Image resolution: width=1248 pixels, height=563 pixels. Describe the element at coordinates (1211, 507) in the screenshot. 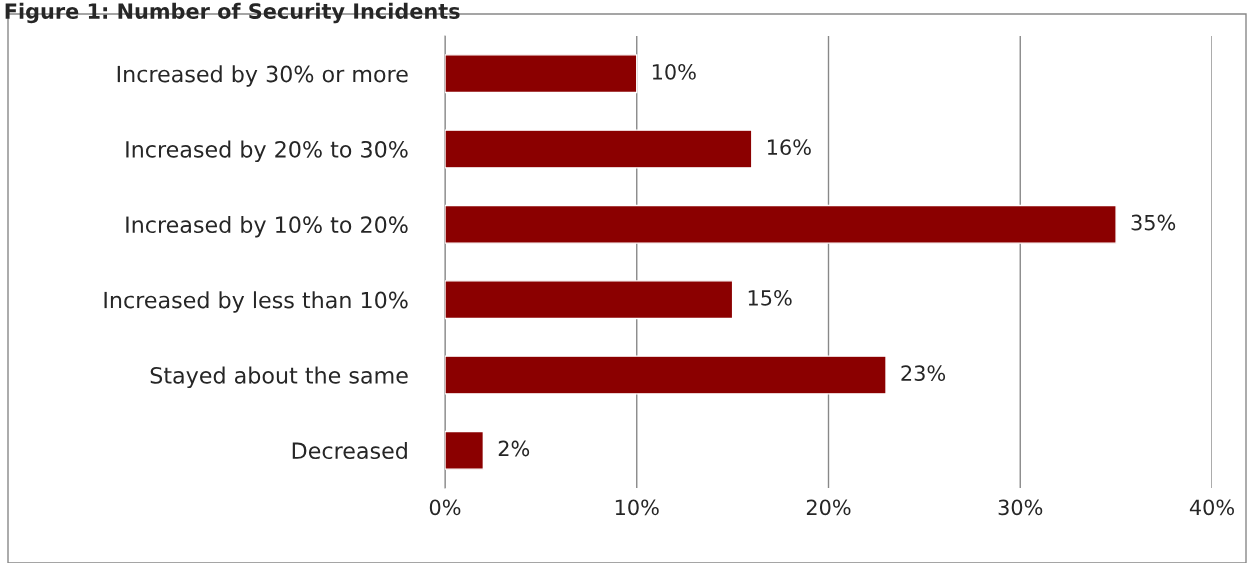

I see `x-tick-label: 40%` at that location.